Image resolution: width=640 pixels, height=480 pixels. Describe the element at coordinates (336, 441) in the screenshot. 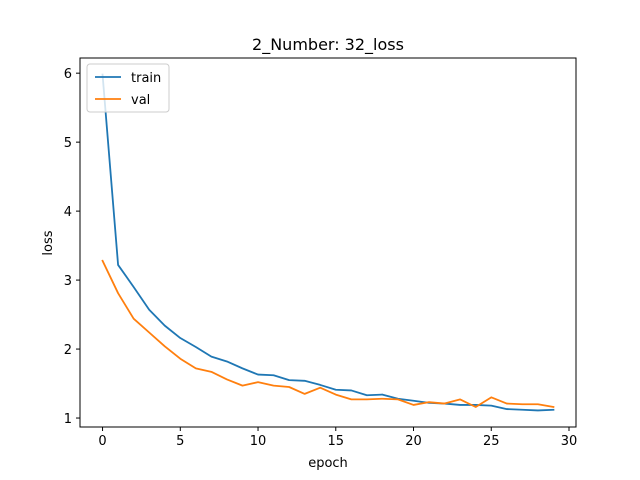

I see `x-tick-label: 15` at that location.